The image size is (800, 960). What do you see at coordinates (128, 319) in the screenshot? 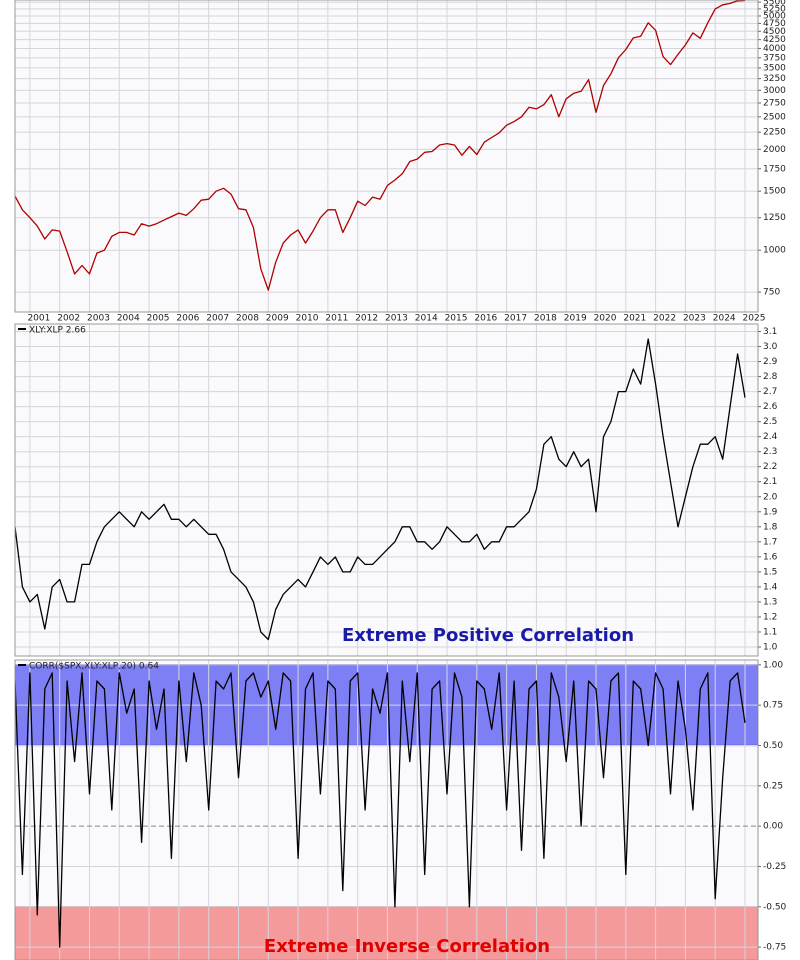
I see `x-tick-label: 2004` at bounding box center [128, 319].